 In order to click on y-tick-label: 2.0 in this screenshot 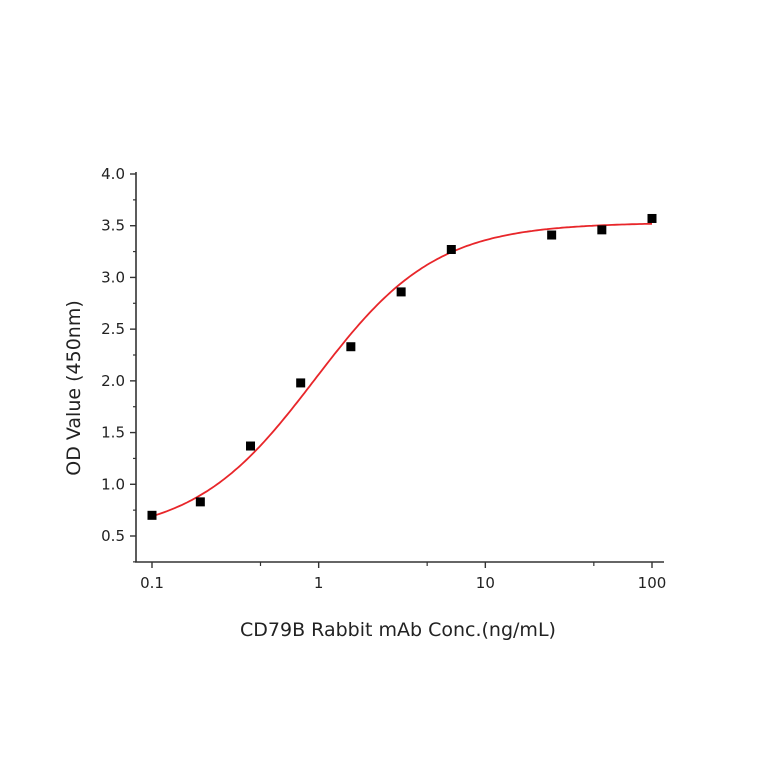, I will do `click(113, 381)`.